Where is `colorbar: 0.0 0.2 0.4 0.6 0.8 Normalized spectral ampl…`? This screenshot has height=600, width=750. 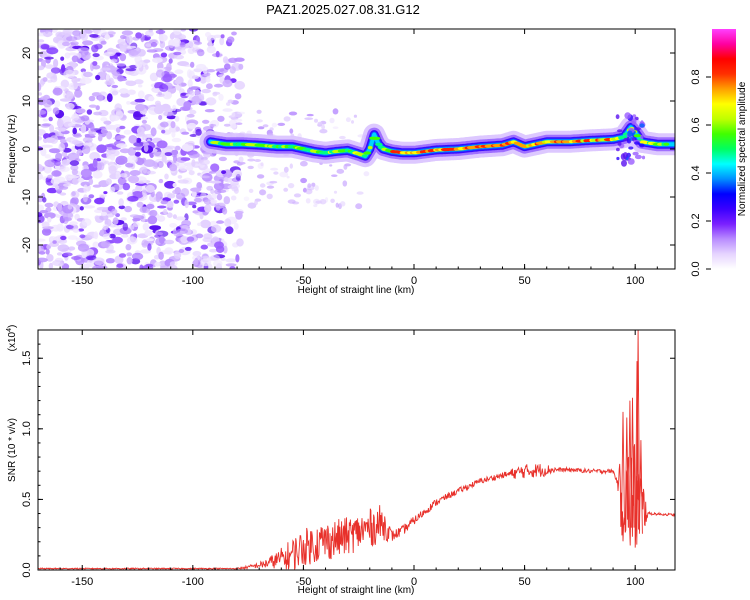 colorbar: 0.0 0.2 0.4 0.6 0.8 Normalized spectral ampl… is located at coordinates (719, 153).